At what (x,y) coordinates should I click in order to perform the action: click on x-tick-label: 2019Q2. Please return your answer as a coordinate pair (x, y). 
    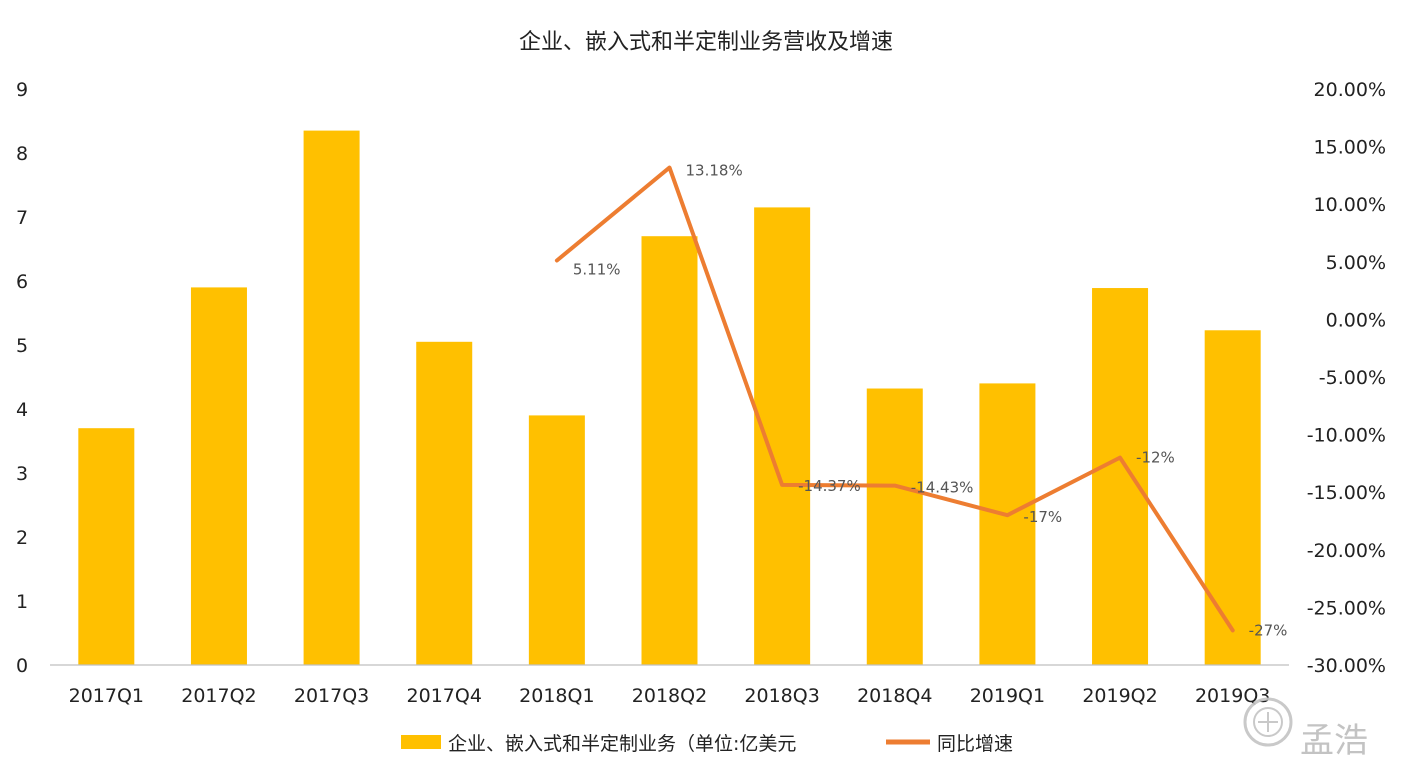
    Looking at the image, I should click on (1119, 696).